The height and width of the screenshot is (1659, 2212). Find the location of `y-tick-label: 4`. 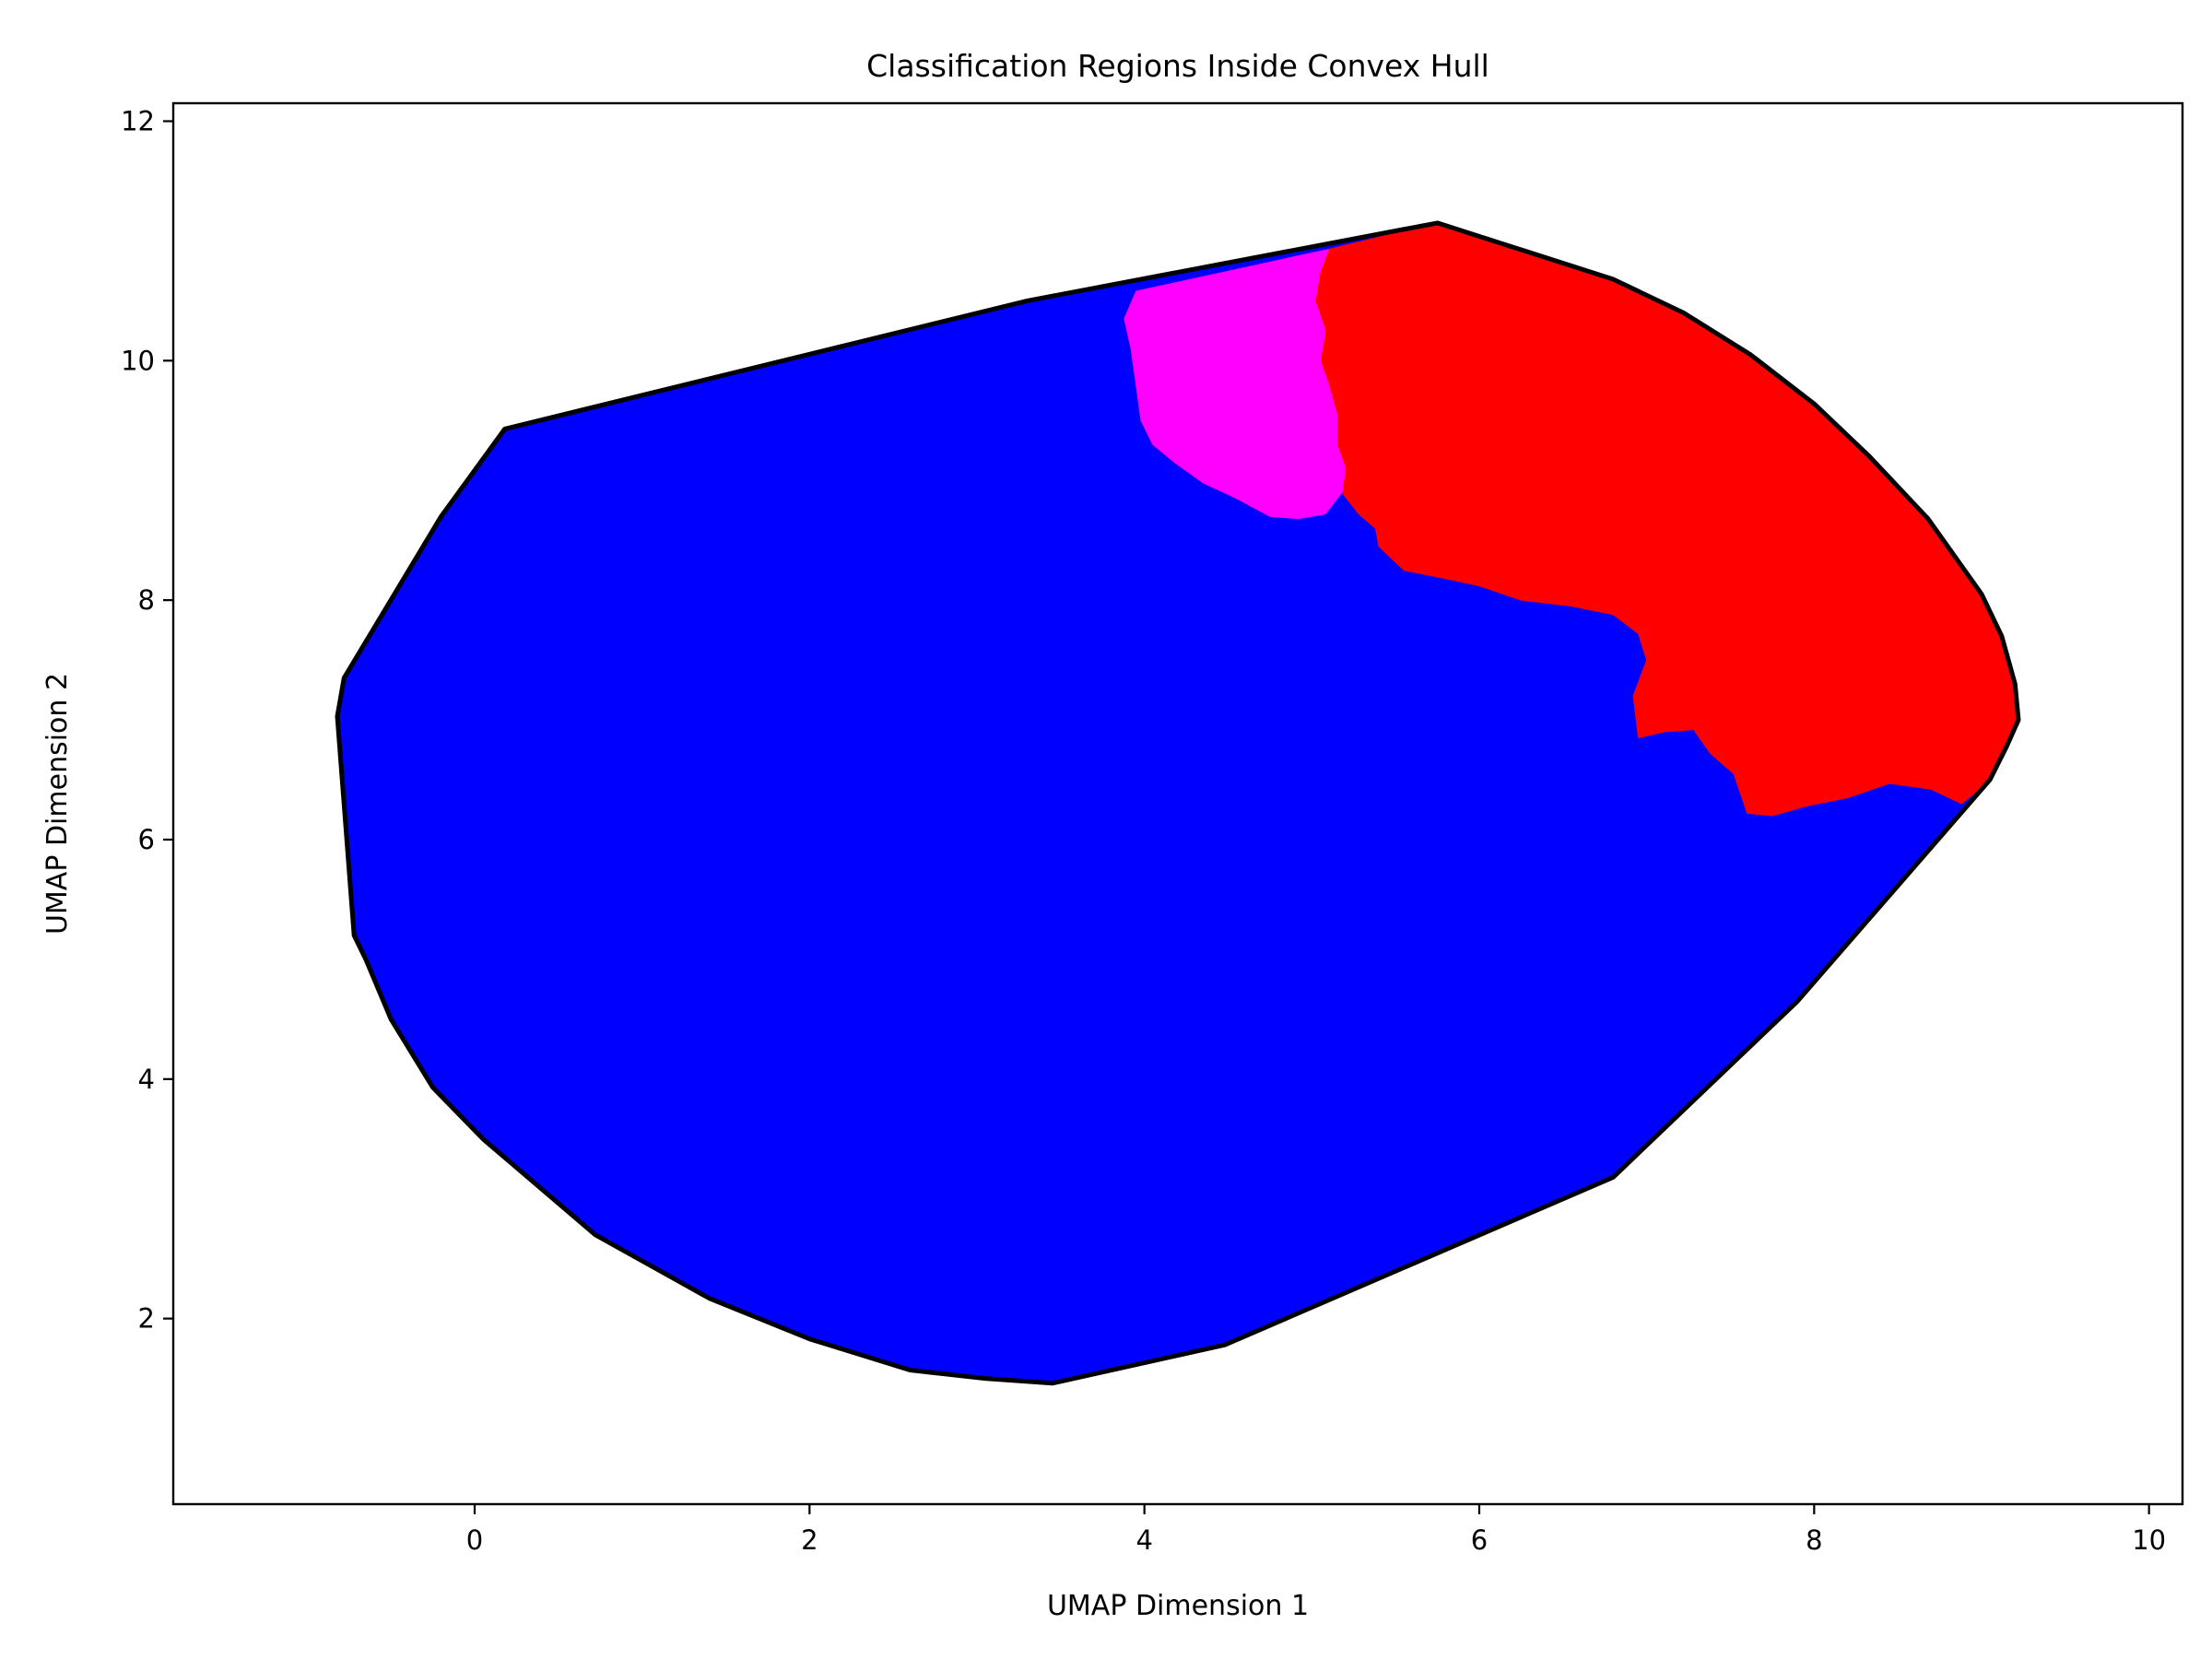

y-tick-label: 4 is located at coordinates (146, 1079).